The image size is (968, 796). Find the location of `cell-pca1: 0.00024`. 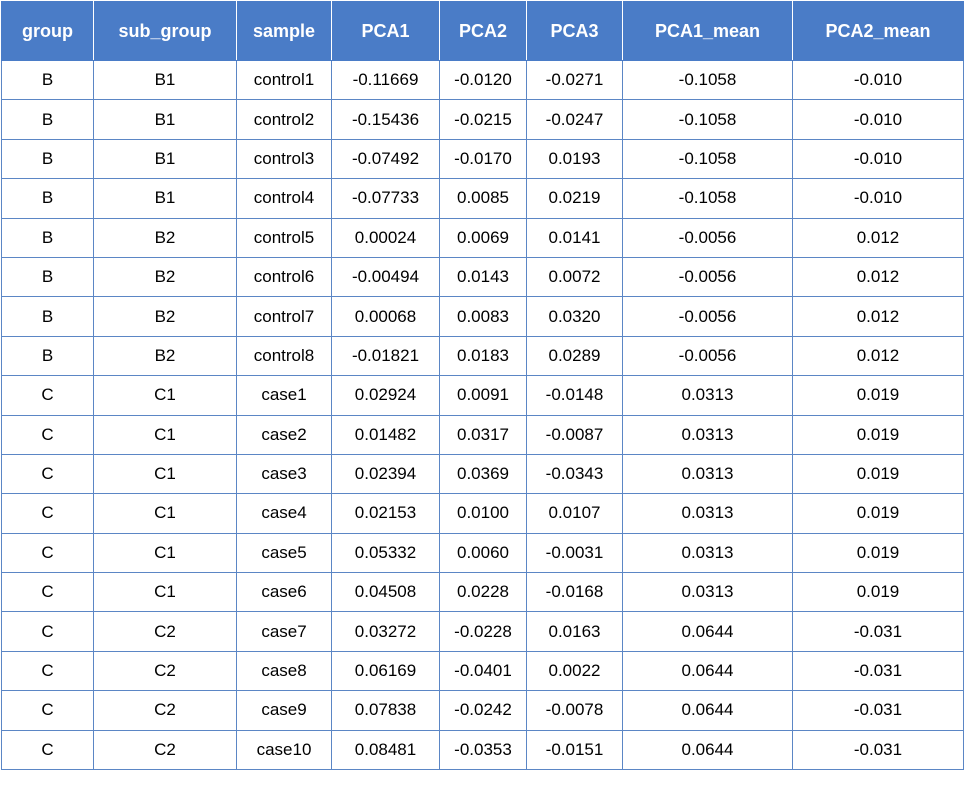

cell-pca1: 0.00024 is located at coordinates (385, 237).